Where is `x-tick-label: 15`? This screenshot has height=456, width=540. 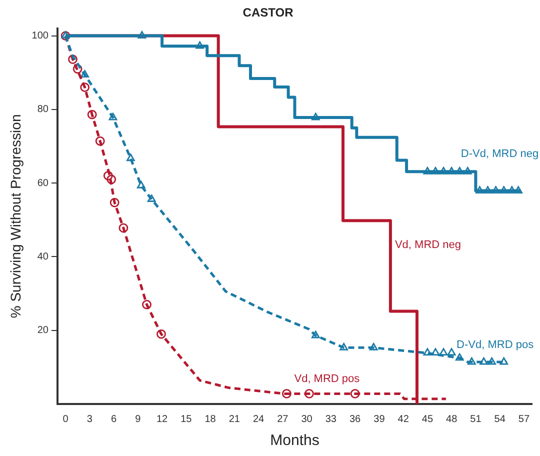 x-tick-label: 15 is located at coordinates (186, 419).